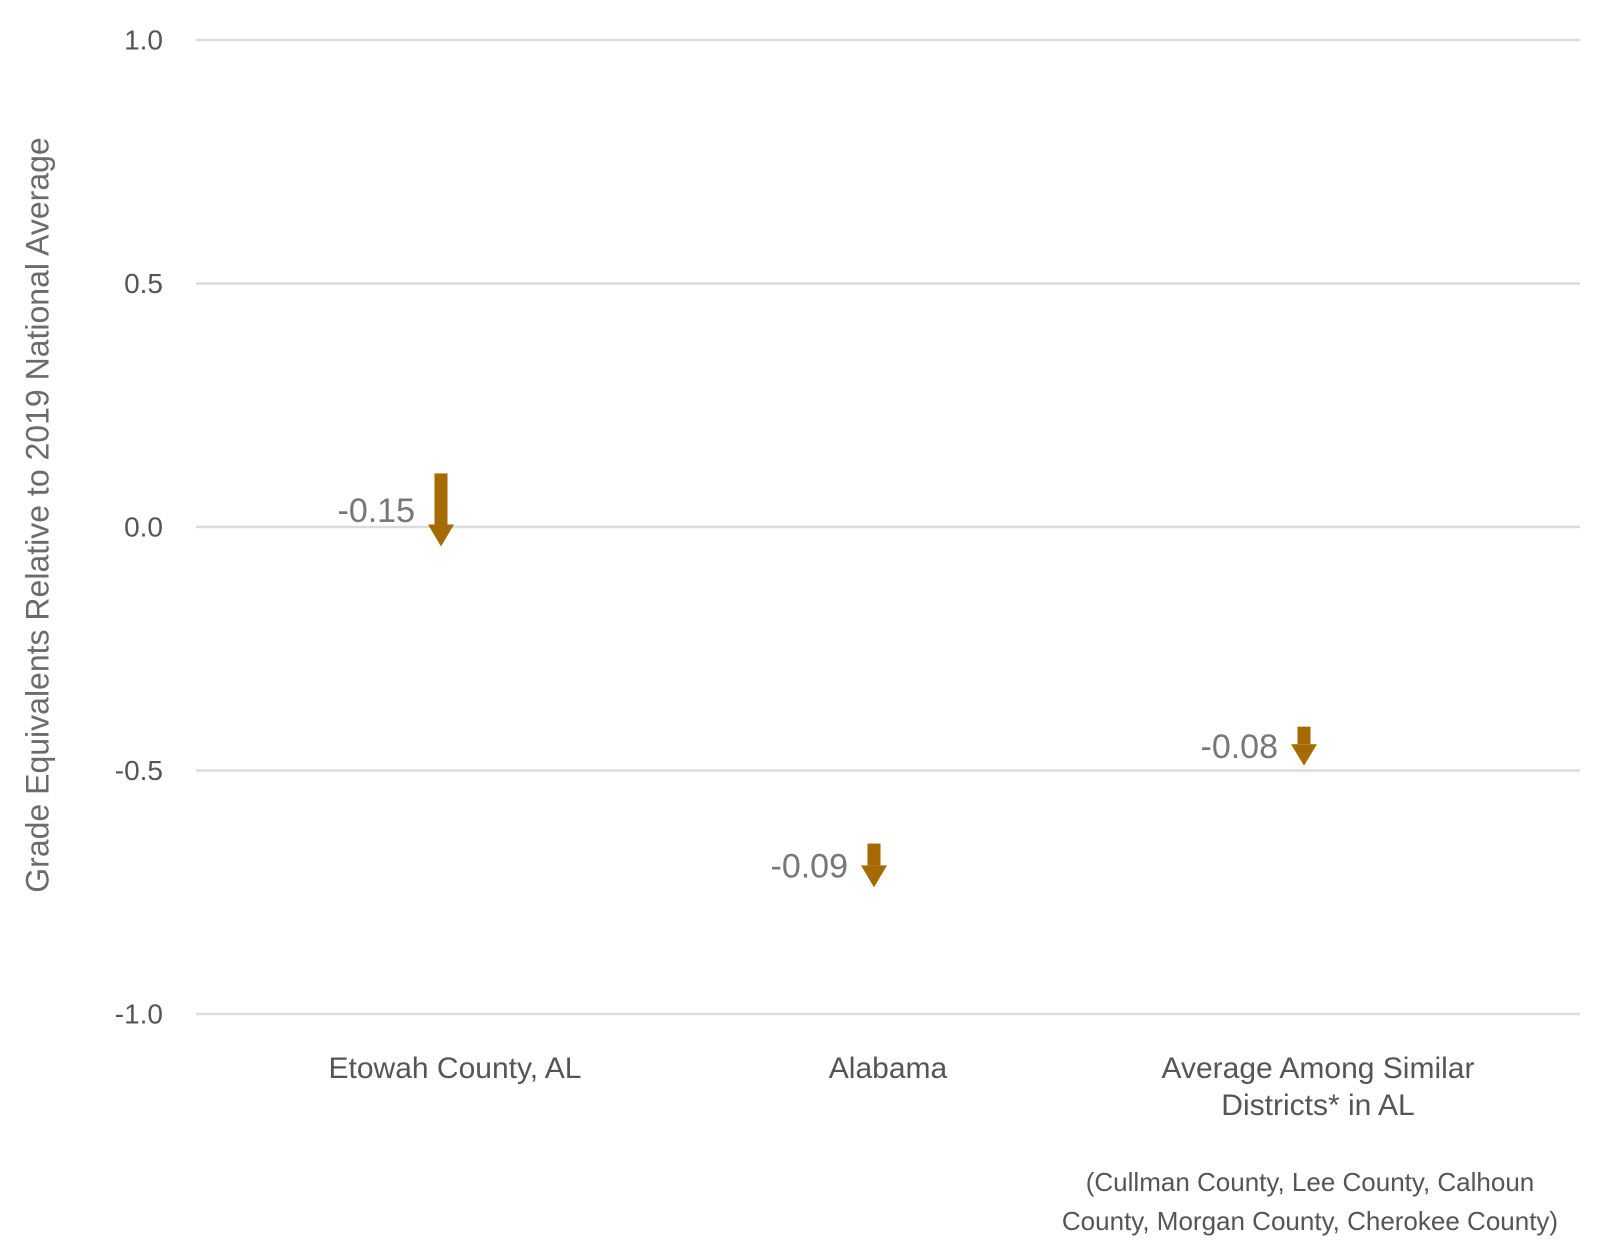  What do you see at coordinates (377, 511) in the screenshot?
I see `change-label-0: -0.15` at bounding box center [377, 511].